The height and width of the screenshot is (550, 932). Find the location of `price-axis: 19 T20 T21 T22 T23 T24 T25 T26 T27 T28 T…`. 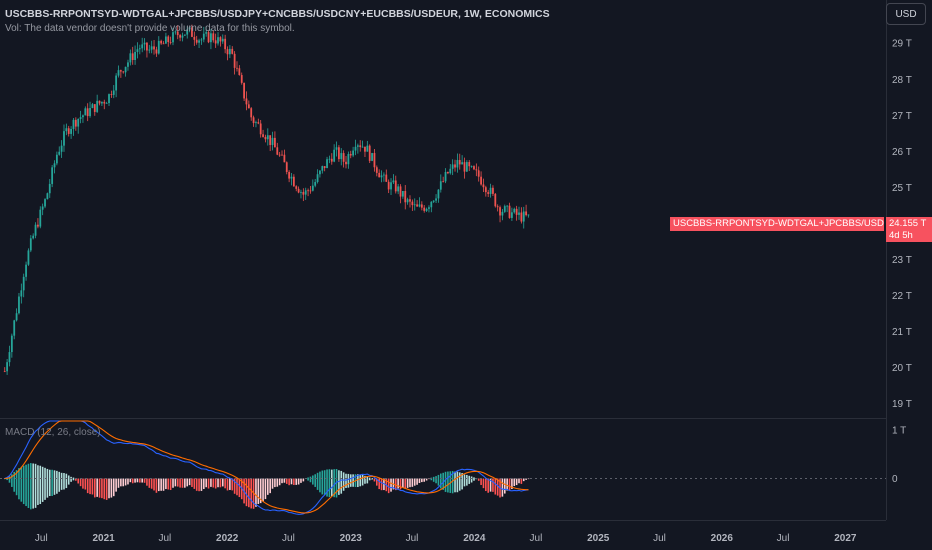

price-axis: 19 T20 T21 T22 T23 T24 T25 T26 T27 T28 T… is located at coordinates (902, 224).